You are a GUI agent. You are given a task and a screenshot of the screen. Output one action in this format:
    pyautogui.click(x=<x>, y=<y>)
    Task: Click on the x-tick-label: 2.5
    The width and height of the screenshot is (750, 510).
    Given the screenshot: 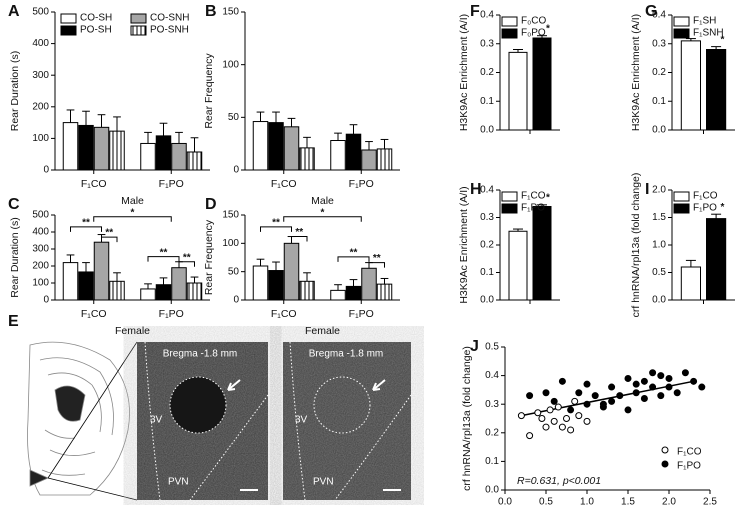 What is the action you would take?
    pyautogui.click(x=710, y=501)
    